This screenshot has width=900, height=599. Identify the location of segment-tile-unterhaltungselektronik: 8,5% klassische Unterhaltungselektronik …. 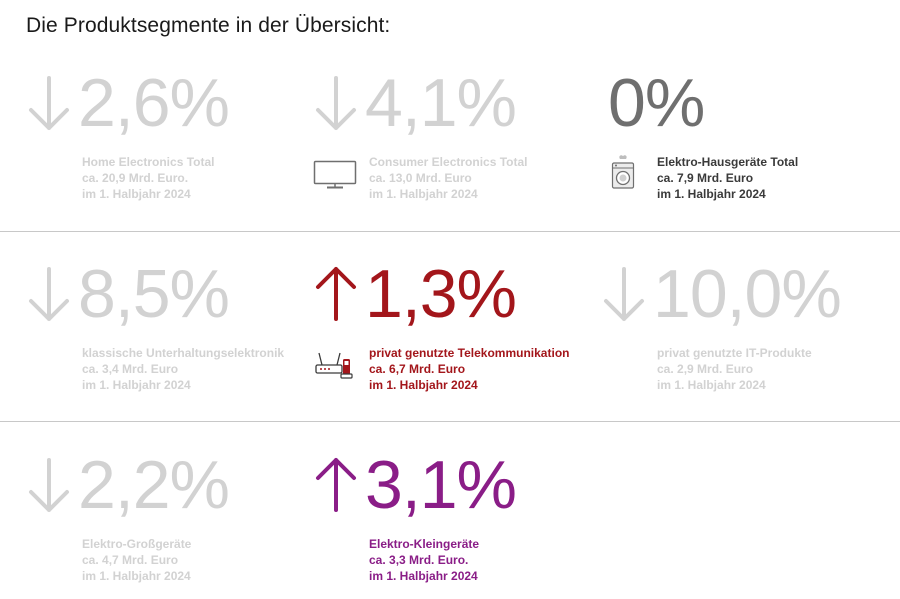
(171, 329).